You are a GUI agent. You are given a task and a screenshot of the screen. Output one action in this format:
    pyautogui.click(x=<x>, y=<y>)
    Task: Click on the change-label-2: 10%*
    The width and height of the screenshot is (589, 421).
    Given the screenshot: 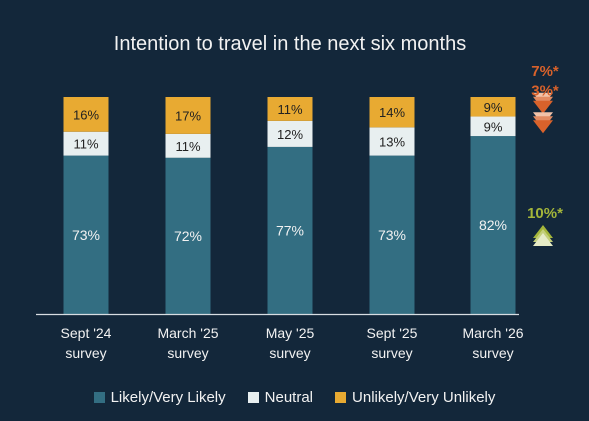 What is the action you would take?
    pyautogui.click(x=545, y=213)
    